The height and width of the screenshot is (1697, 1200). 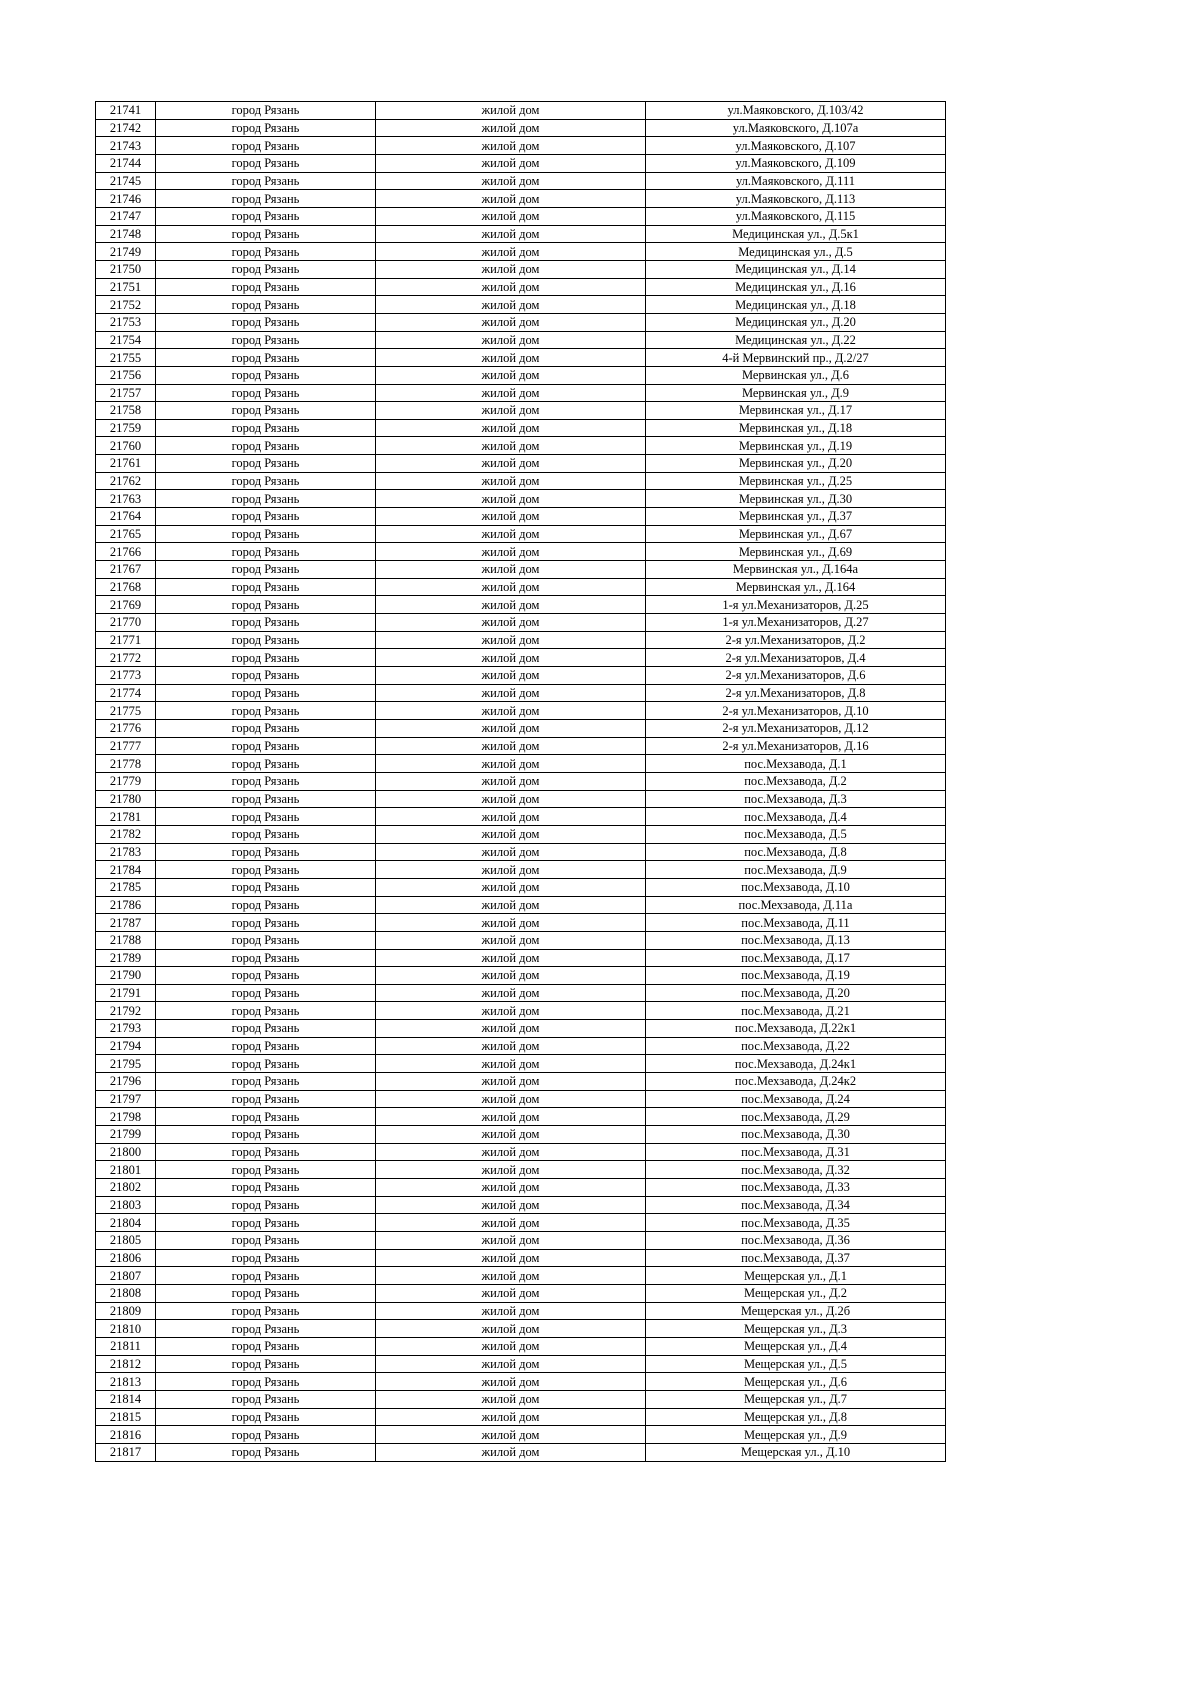 What do you see at coordinates (795, 975) in the screenshot?
I see `address-cell: пос.Мехзавода, Д.19` at bounding box center [795, 975].